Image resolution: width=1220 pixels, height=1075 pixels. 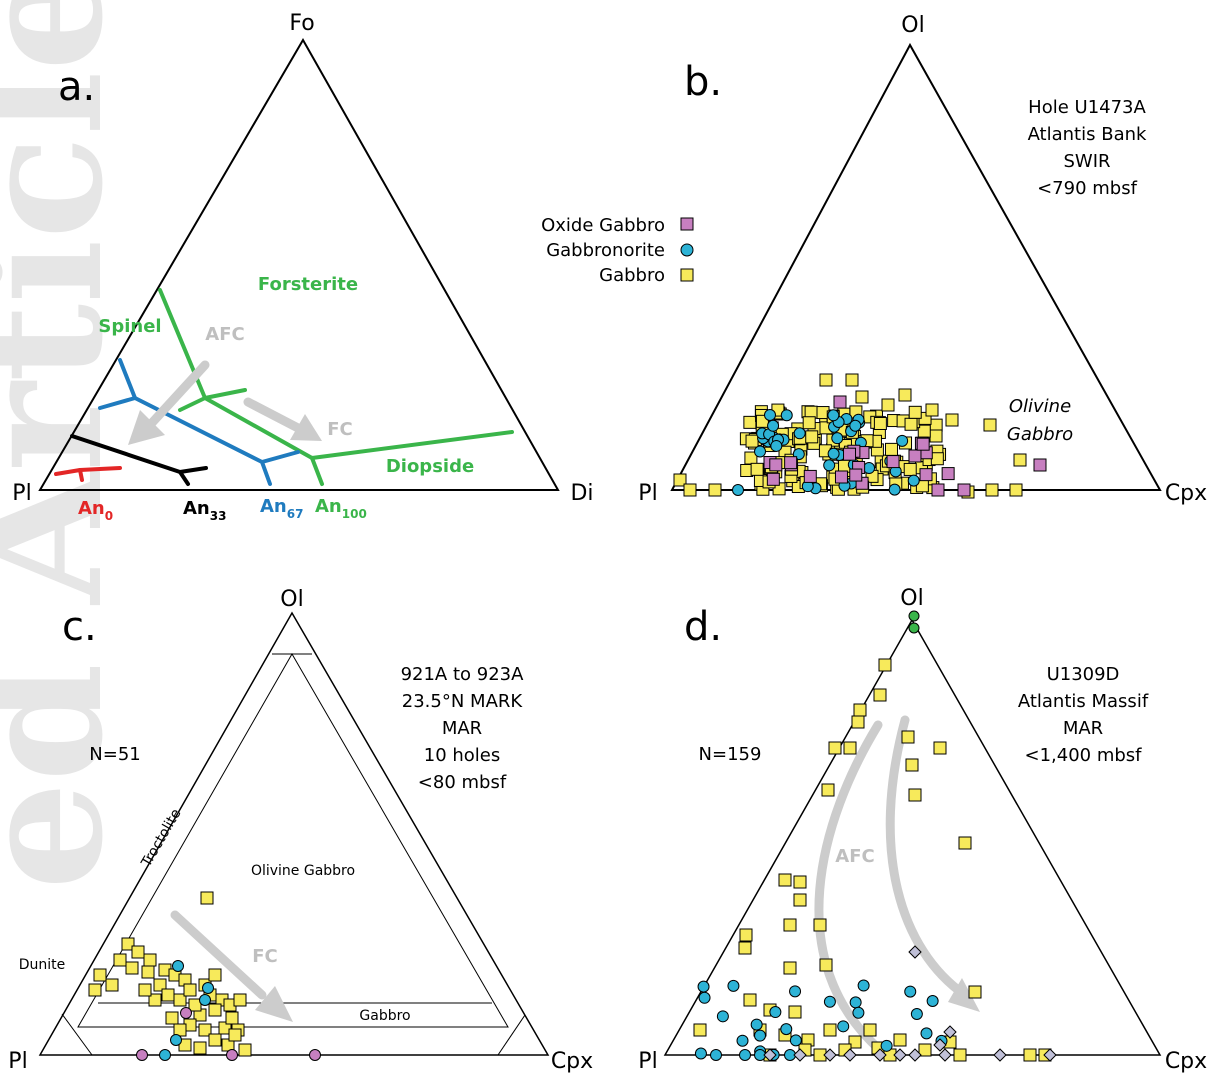 What do you see at coordinates (21, 493) in the screenshot?
I see `apex-pl-a: Pl` at bounding box center [21, 493].